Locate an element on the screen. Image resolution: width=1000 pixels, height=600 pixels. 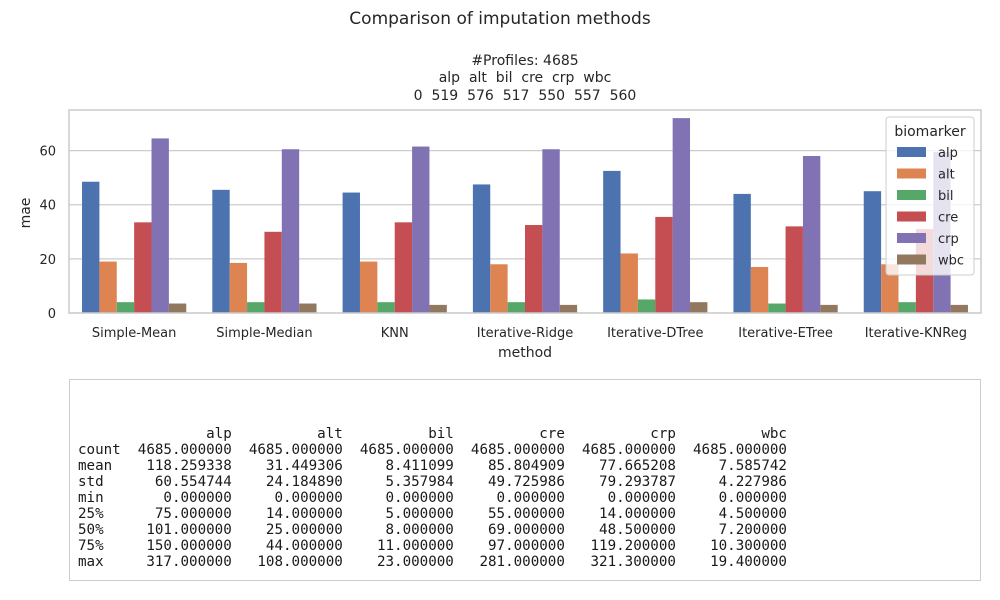
stats-header-row: alp alt bil cre crp wbc is located at coordinates (496, 434).